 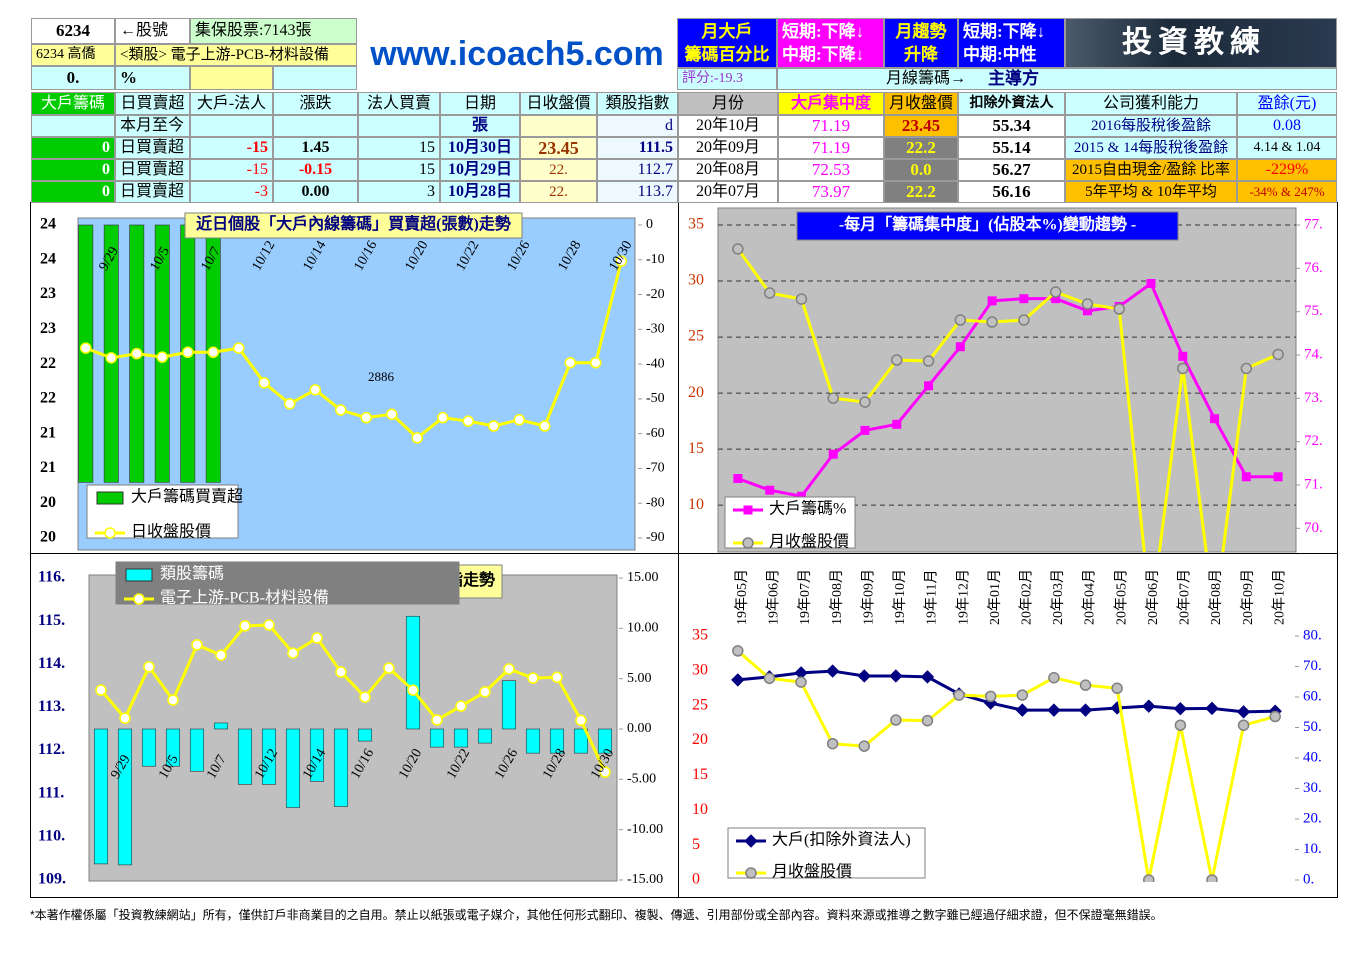 What do you see at coordinates (637, 192) in the screenshot?
I see `table-cell: 113.7` at bounding box center [637, 192].